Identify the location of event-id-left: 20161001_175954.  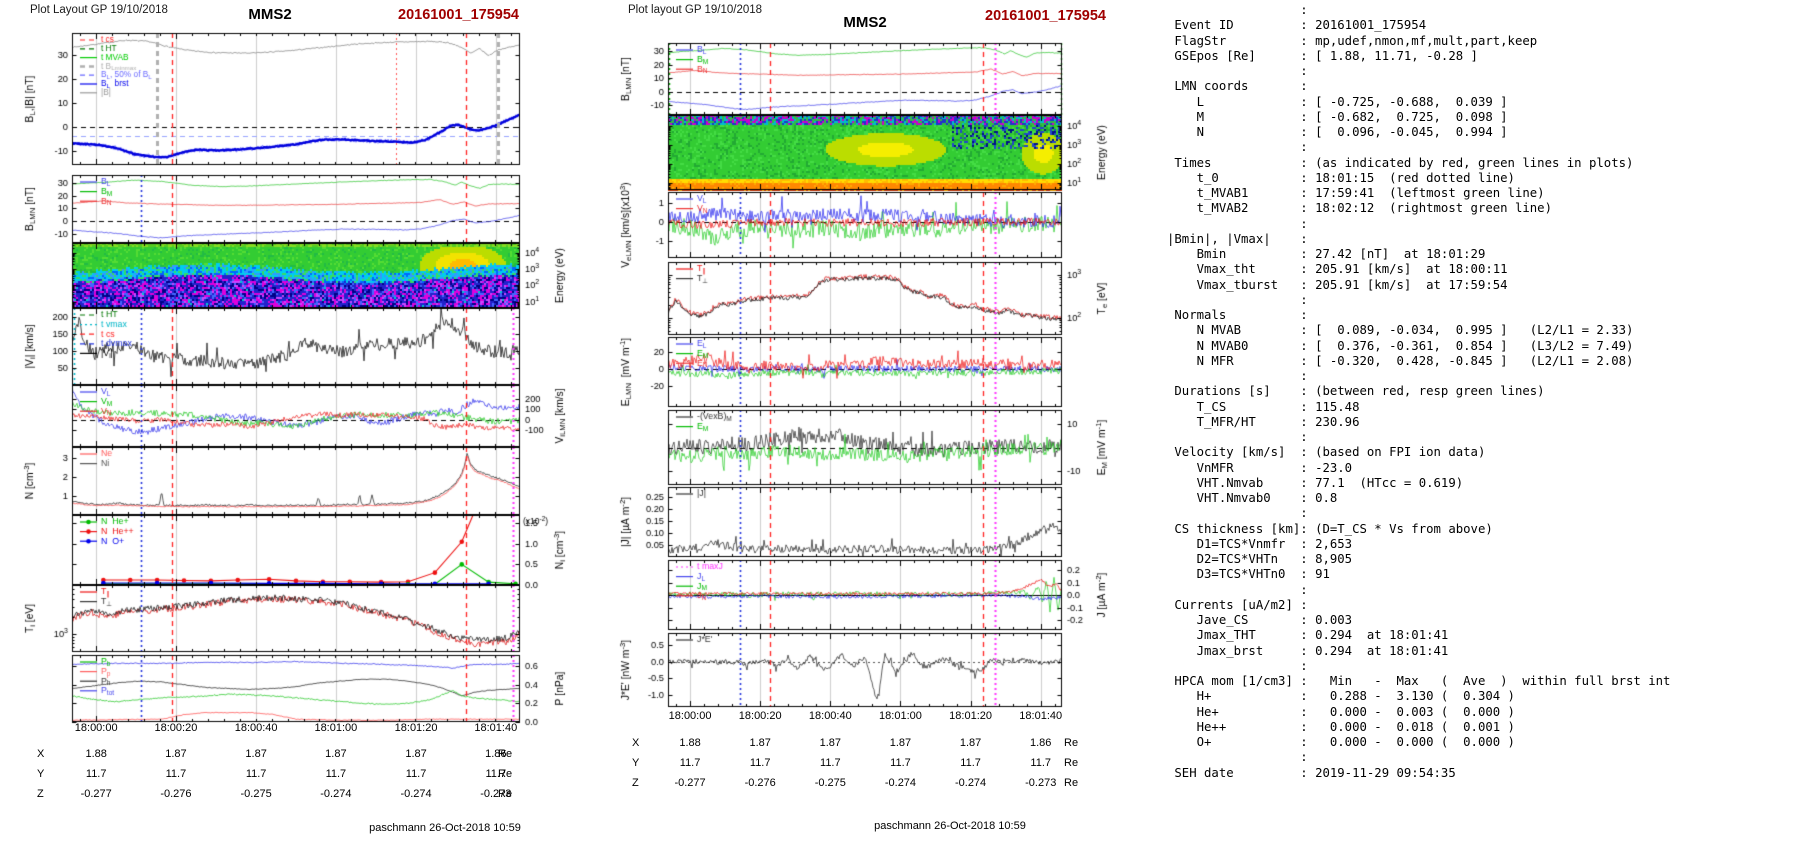
(458, 15).